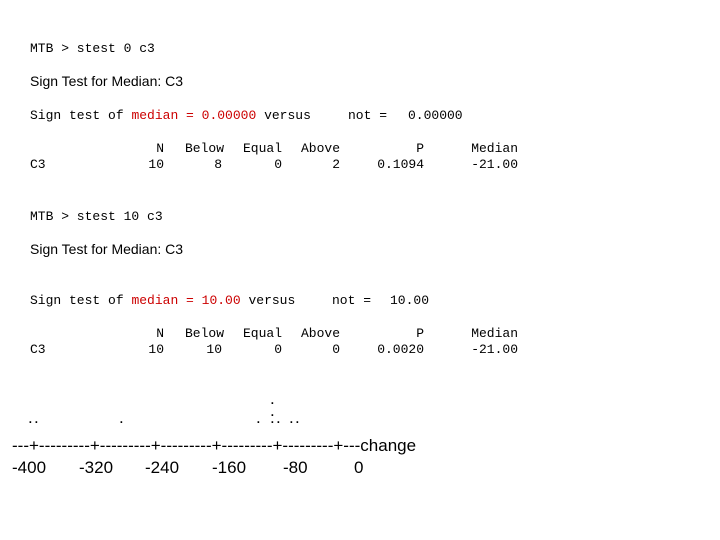 The height and width of the screenshot is (540, 720). Describe the element at coordinates (400, 349) in the screenshot. I see `cell-p: 0.0020` at that location.